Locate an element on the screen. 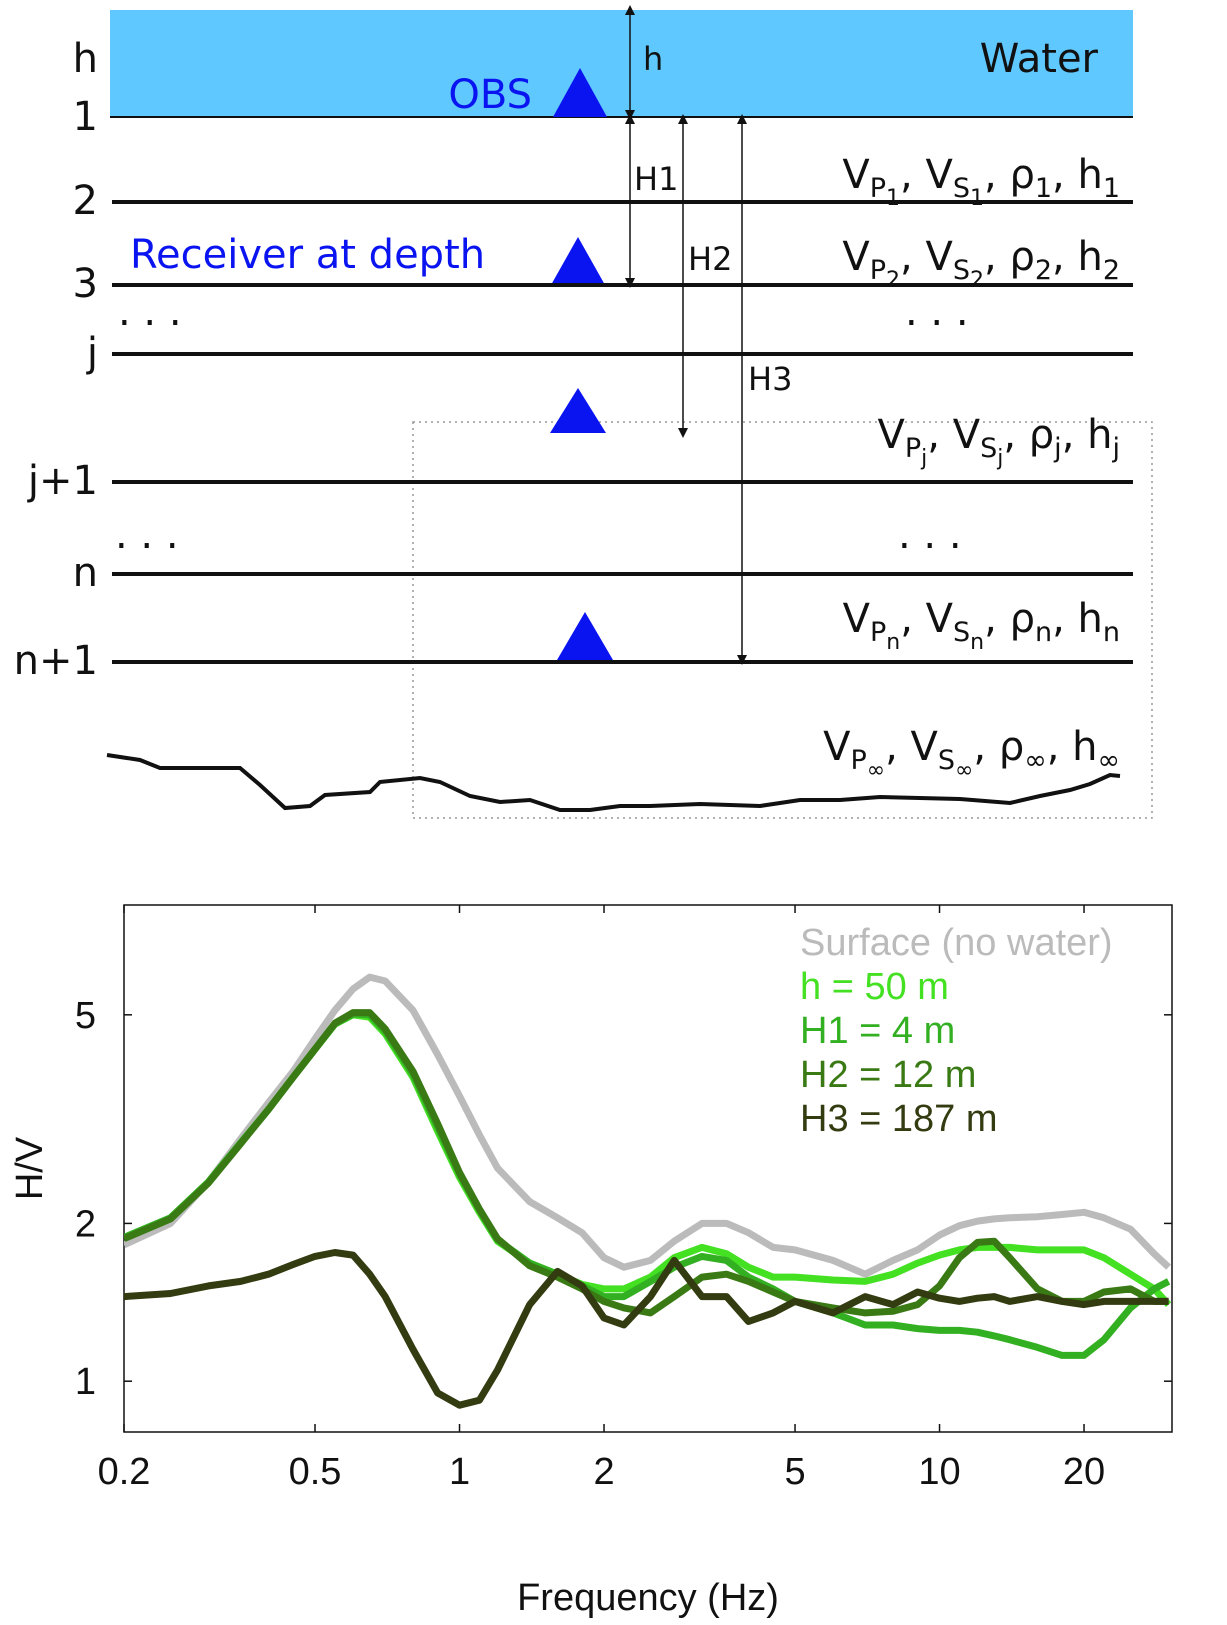 The height and width of the screenshot is (1625, 1227). receiver-label: Receiver at depth is located at coordinates (307, 255).